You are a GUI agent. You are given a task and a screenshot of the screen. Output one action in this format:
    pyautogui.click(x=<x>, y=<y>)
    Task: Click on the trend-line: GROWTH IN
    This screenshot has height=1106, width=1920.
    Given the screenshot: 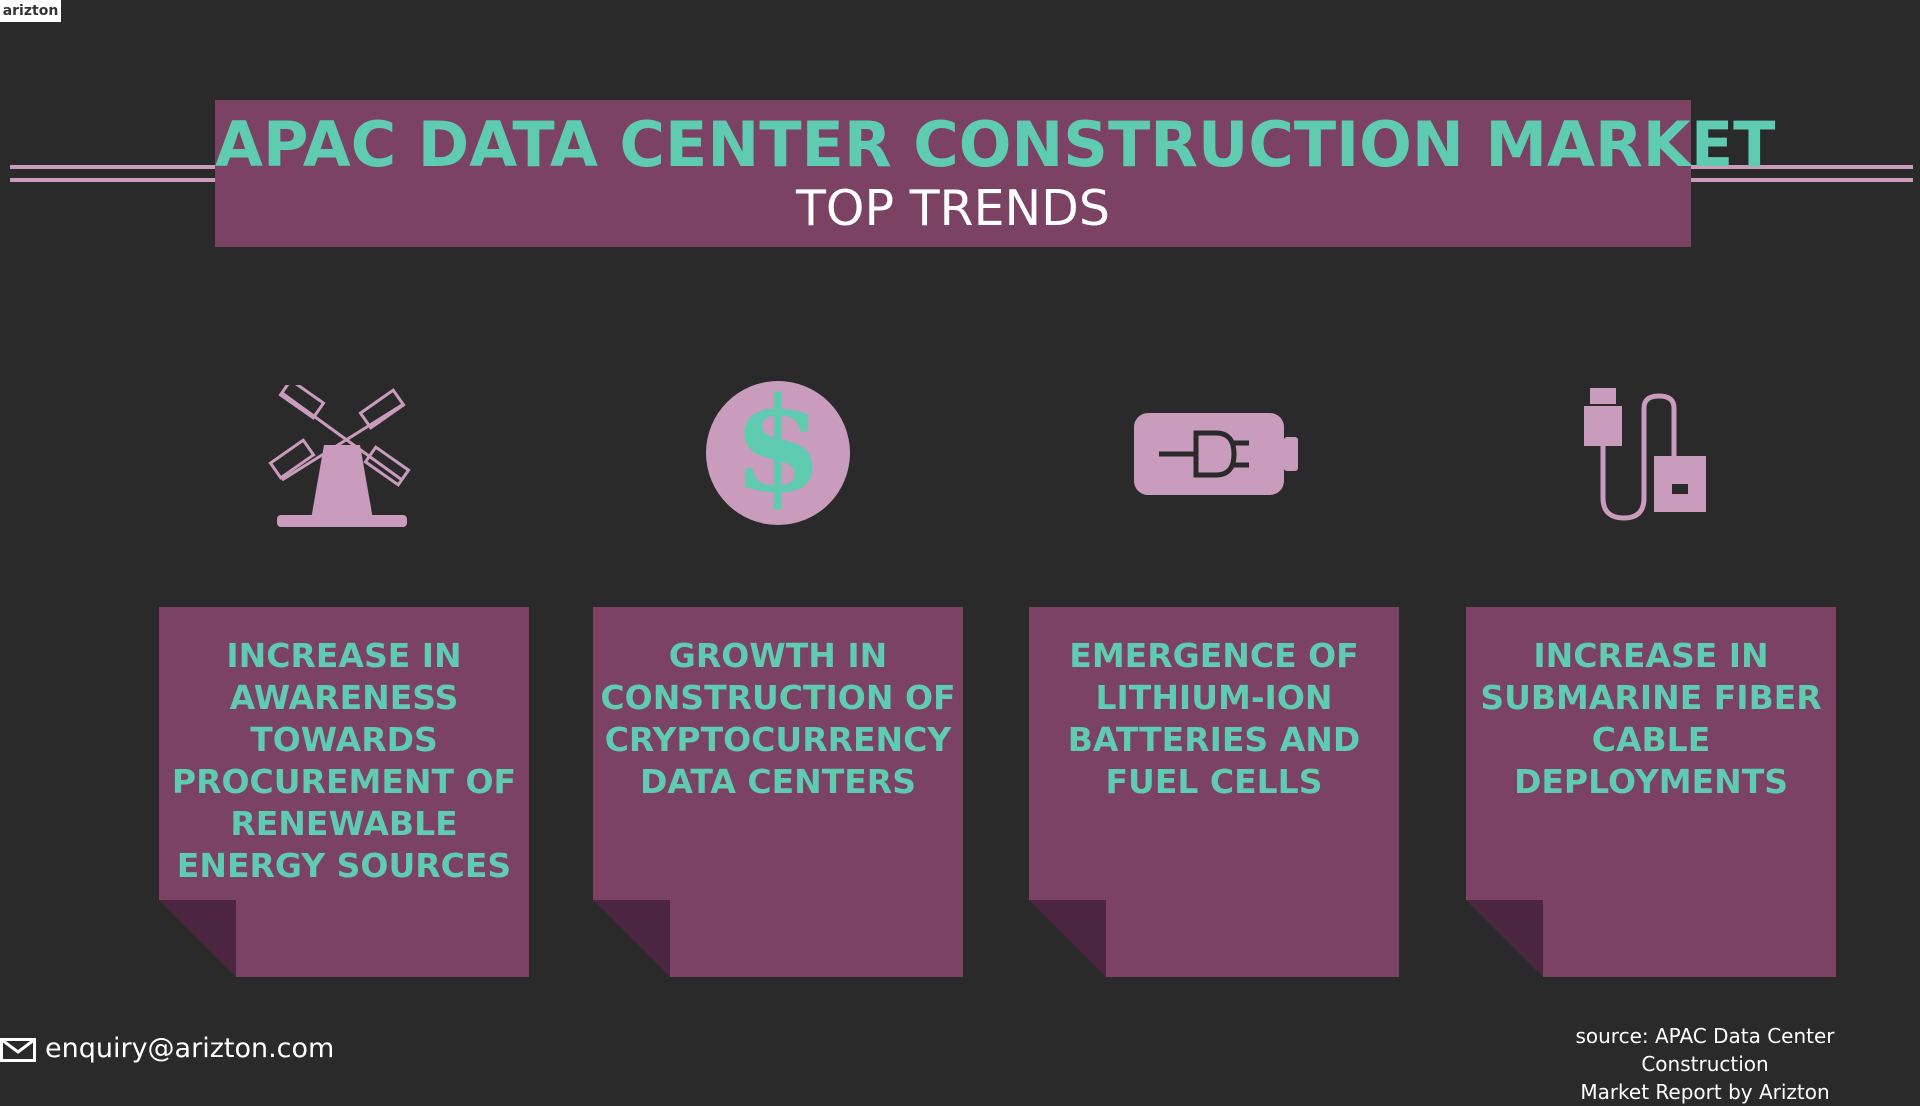 What is the action you would take?
    pyautogui.click(x=778, y=655)
    